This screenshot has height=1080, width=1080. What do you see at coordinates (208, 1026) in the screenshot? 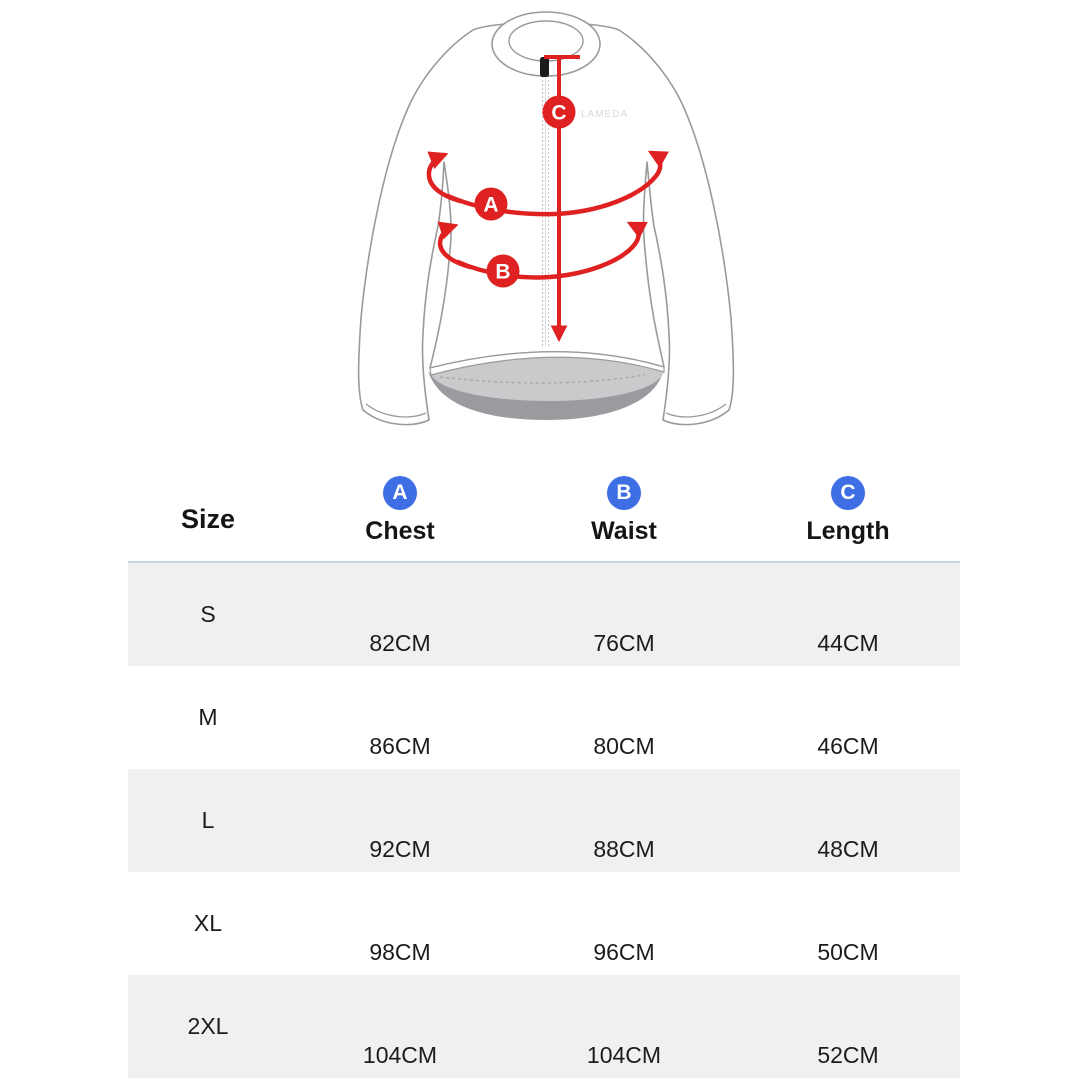
I see `size-value: 2XL` at bounding box center [208, 1026].